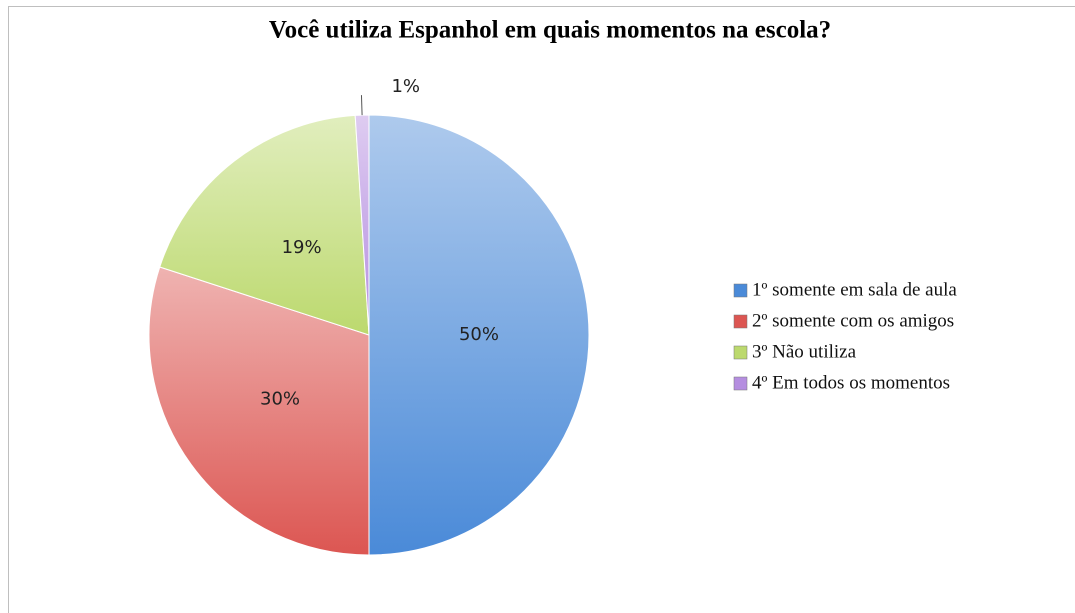  What do you see at coordinates (361, 105) in the screenshot?
I see `leader-line` at bounding box center [361, 105].